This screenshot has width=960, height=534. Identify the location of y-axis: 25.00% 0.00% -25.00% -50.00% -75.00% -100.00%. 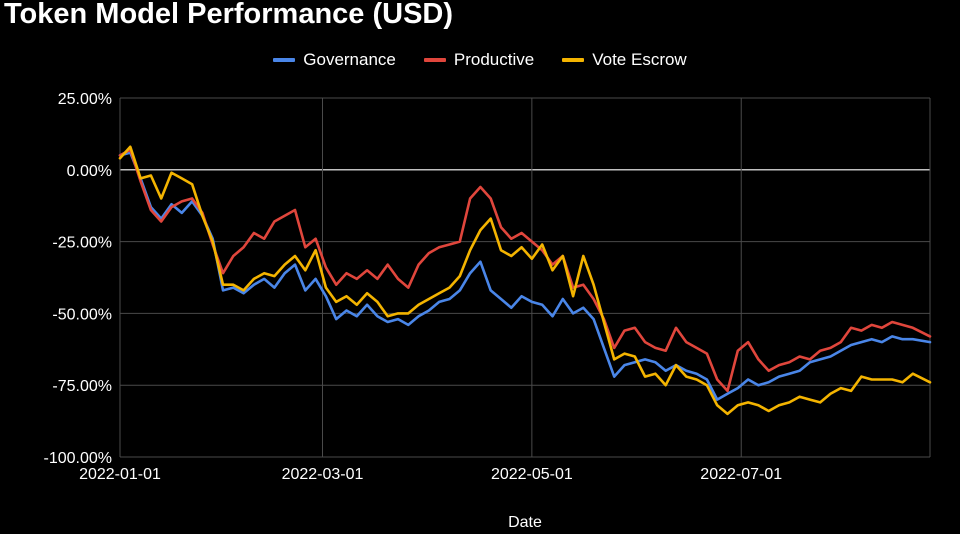
(78, 279).